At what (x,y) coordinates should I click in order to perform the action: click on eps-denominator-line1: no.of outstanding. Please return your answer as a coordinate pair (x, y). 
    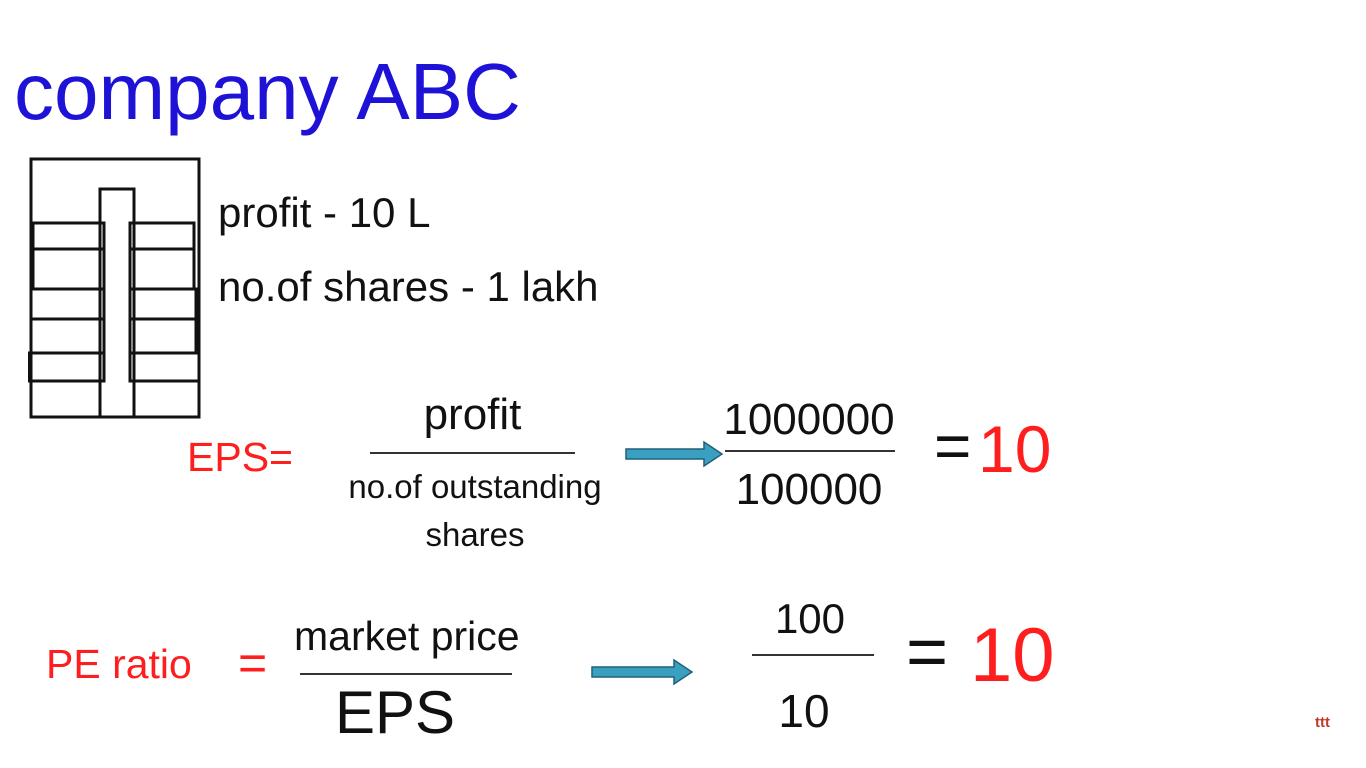
    Looking at the image, I should click on (475, 486).